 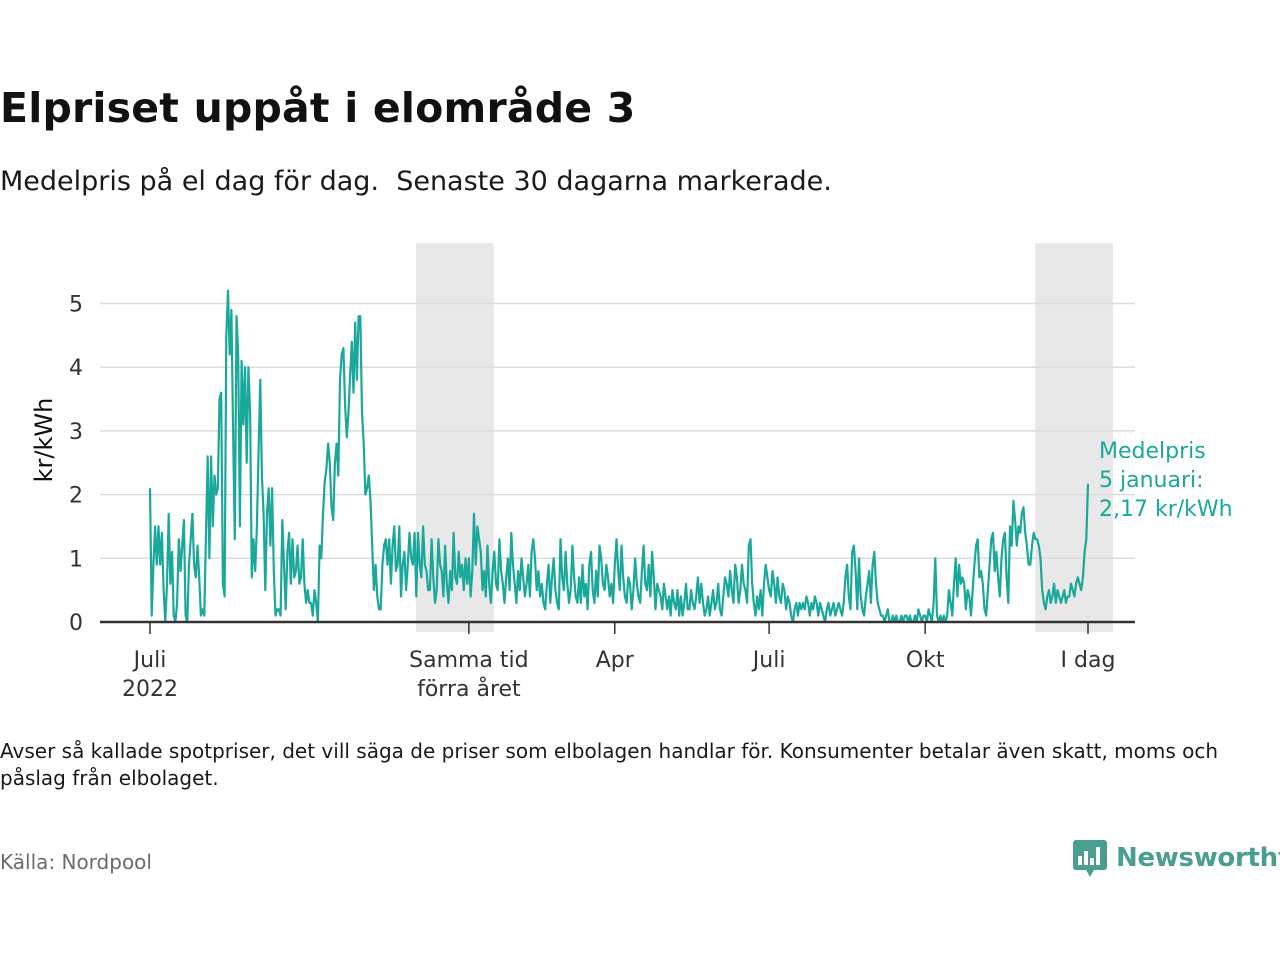 What do you see at coordinates (1151, 480) in the screenshot?
I see `annotation-line-2: 5 januari:` at bounding box center [1151, 480].